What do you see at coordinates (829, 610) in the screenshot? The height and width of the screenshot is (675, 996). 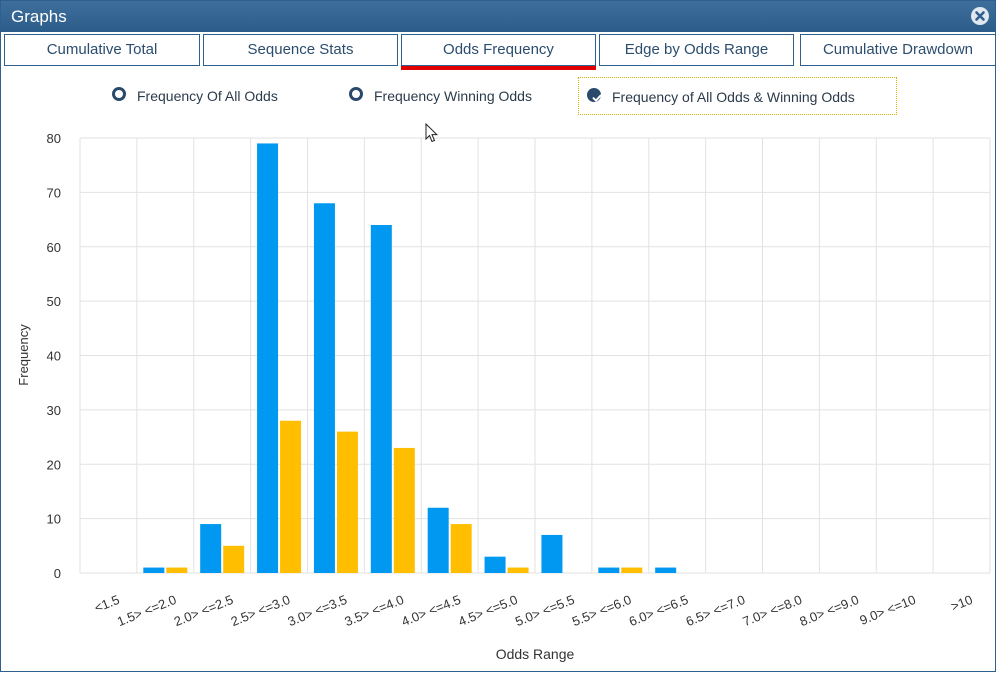 I see `x-tick-label: 8.0> <=9.0` at bounding box center [829, 610].